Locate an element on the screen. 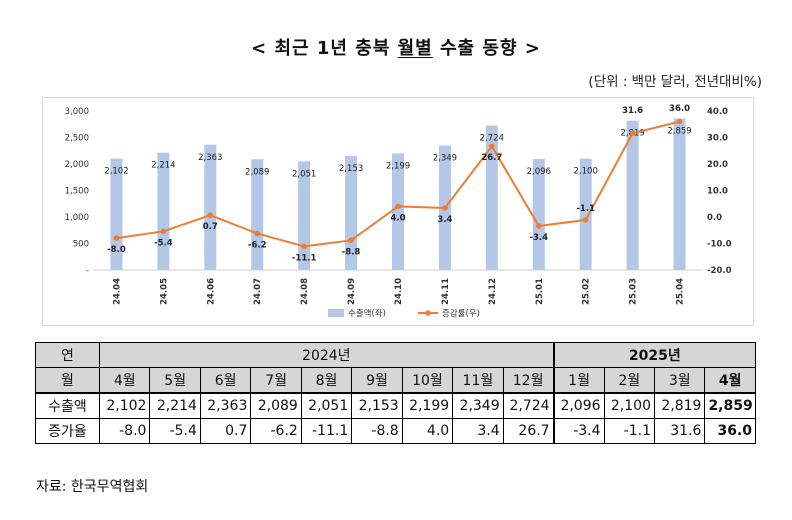 The width and height of the screenshot is (792, 520). bar-value-label: 2,089 is located at coordinates (257, 172).